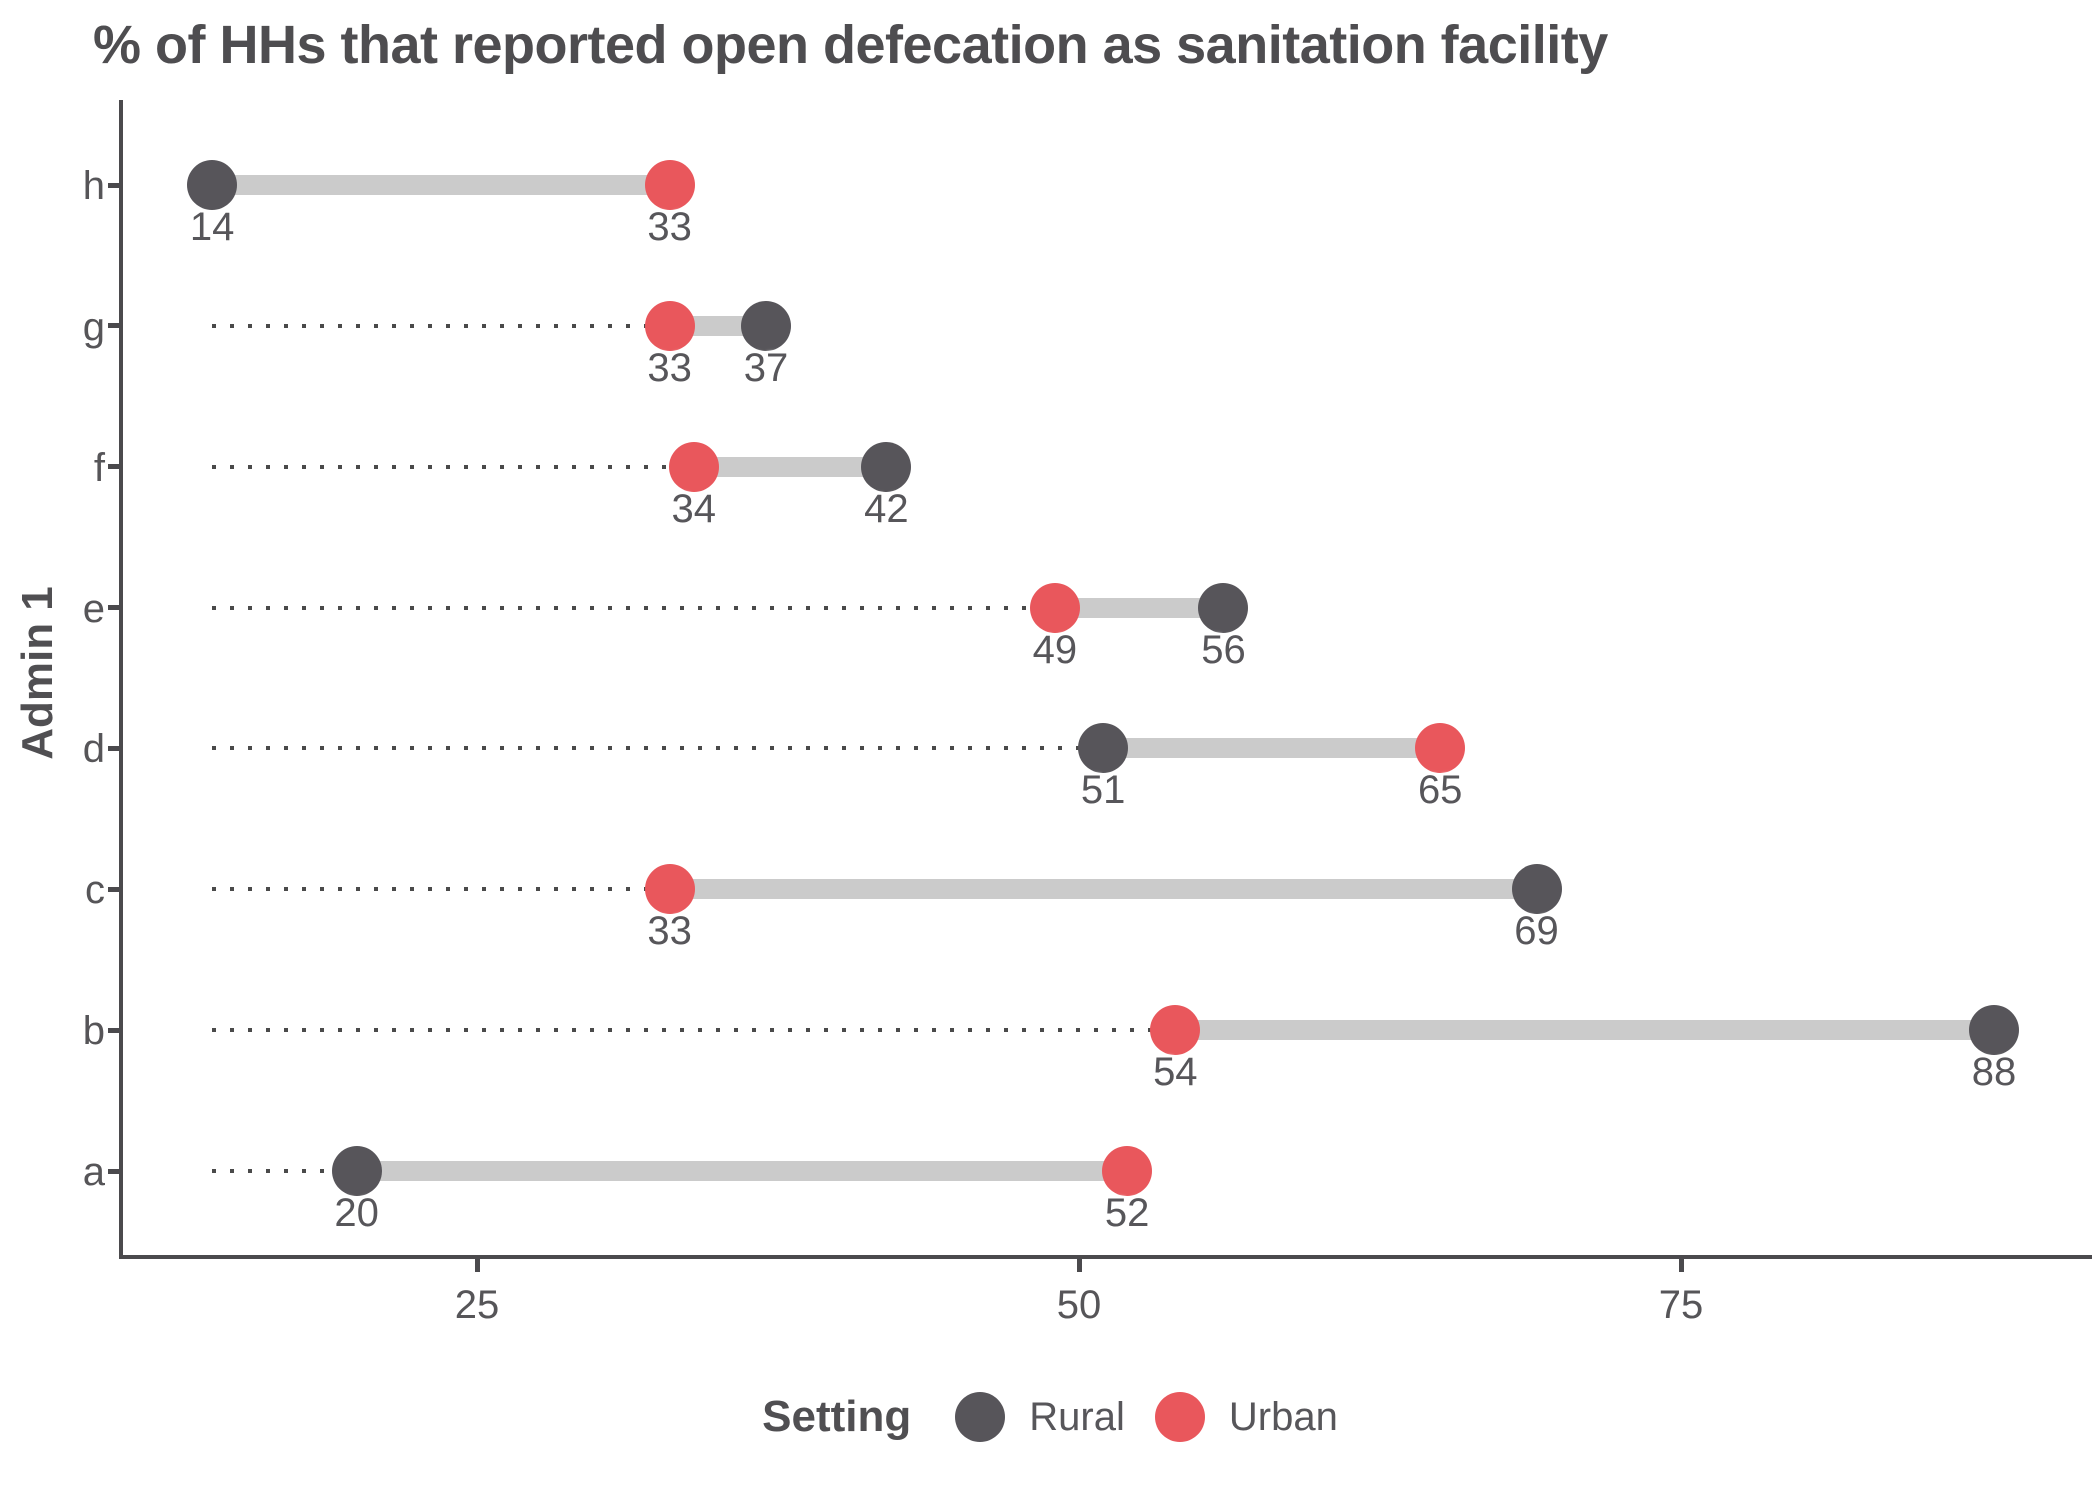  I want to click on rural-value-label: 56, so click(1223, 649).